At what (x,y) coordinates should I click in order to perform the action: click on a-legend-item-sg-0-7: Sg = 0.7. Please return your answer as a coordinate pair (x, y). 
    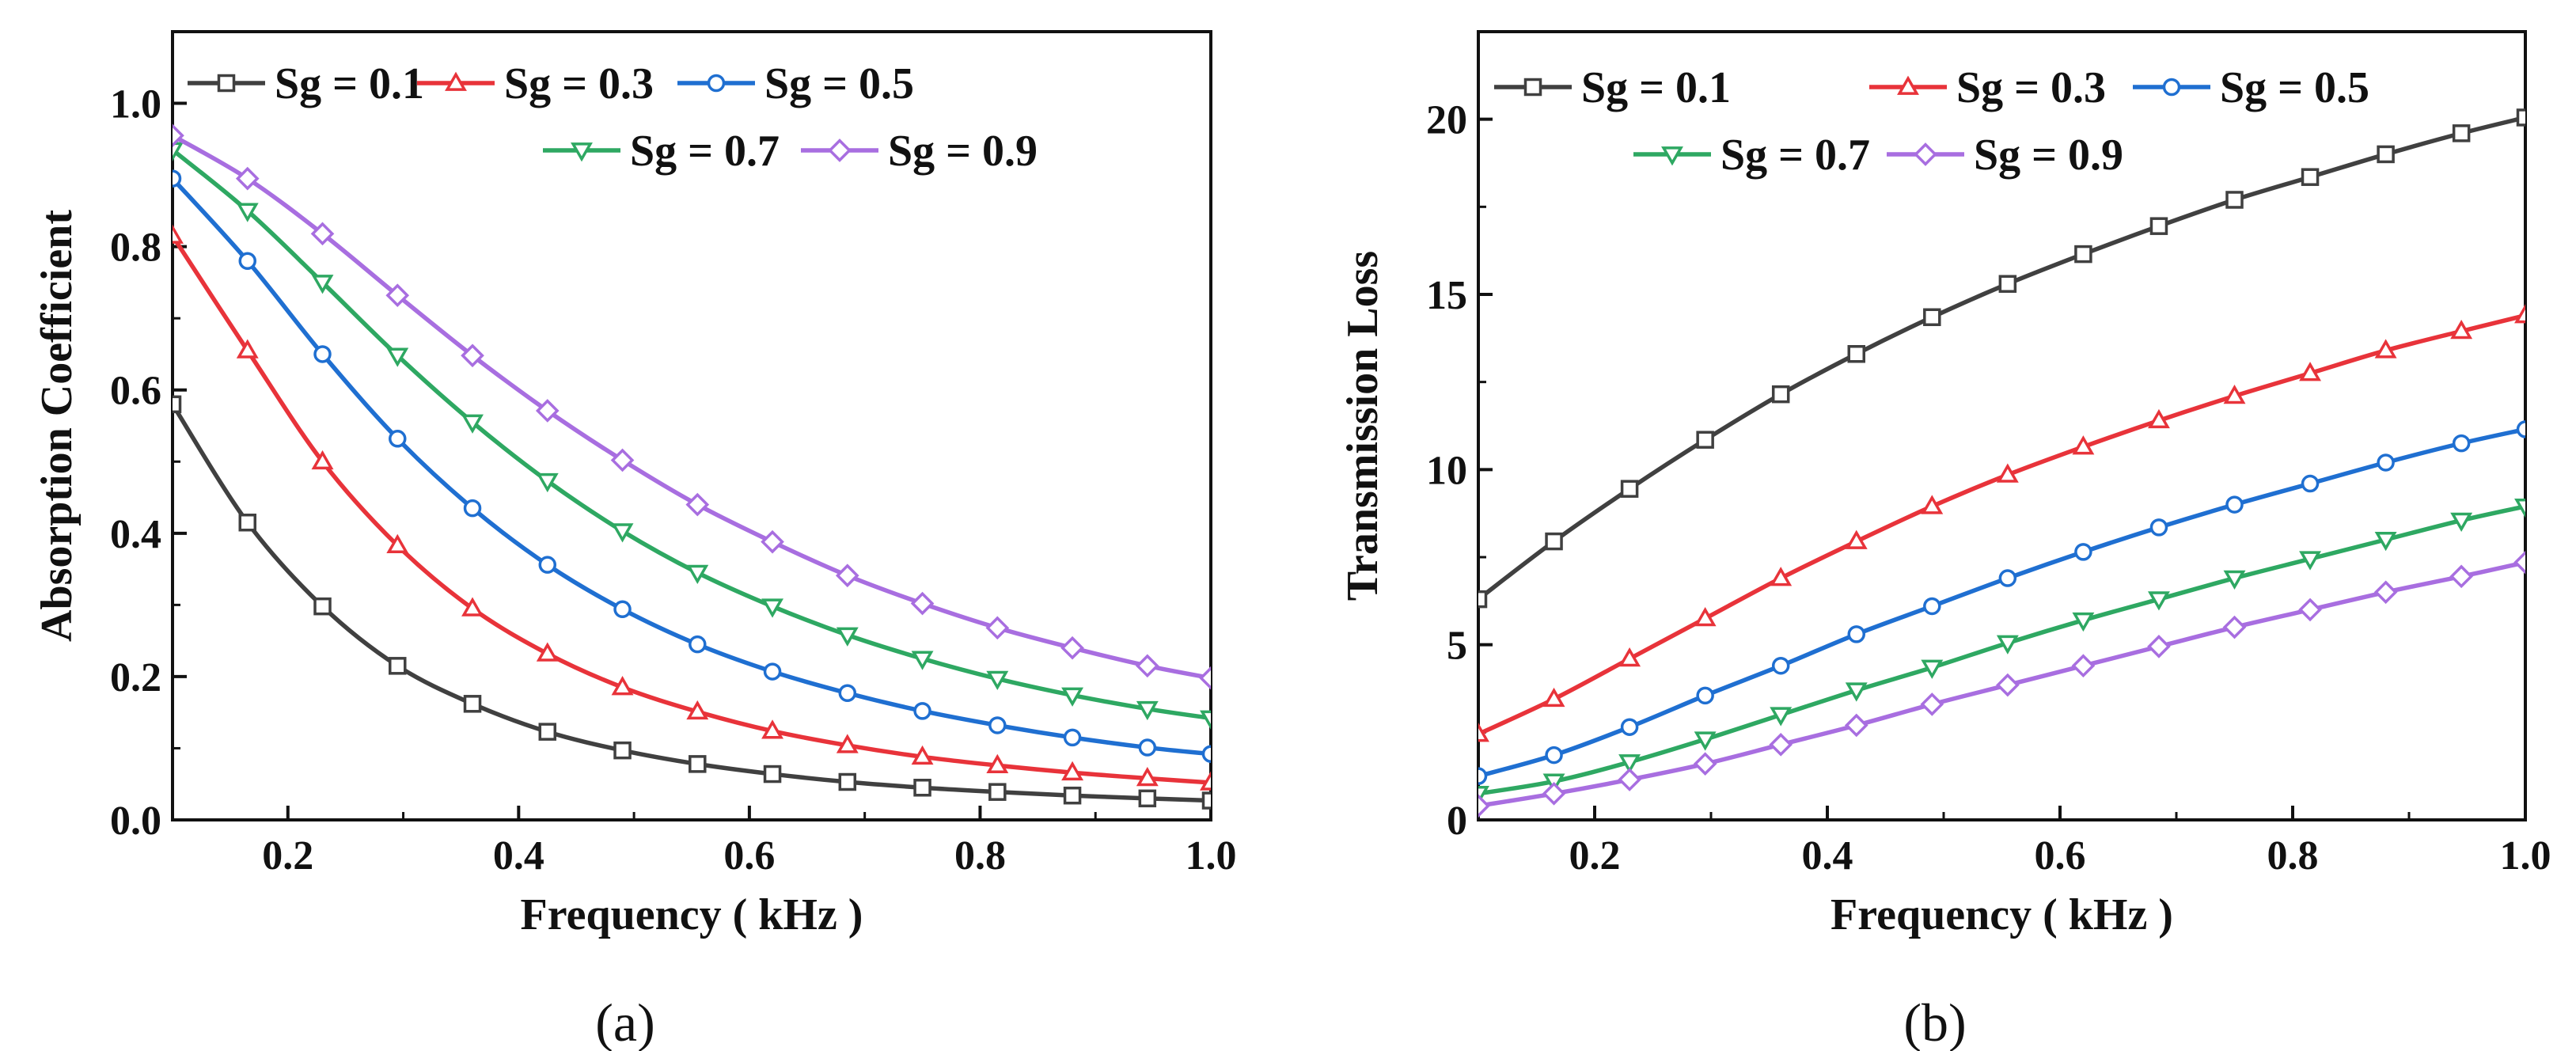
    Looking at the image, I should click on (661, 151).